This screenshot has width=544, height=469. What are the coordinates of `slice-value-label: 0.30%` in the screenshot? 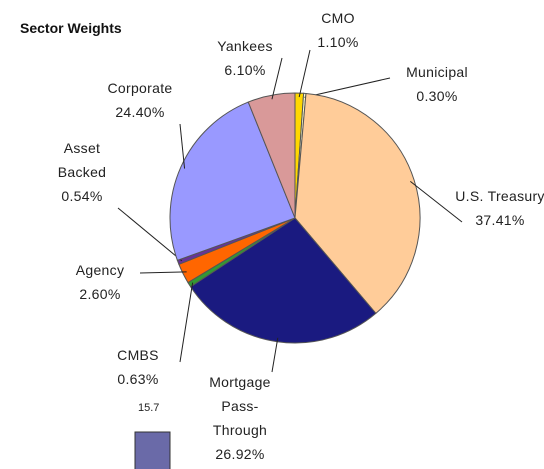 It's located at (437, 96).